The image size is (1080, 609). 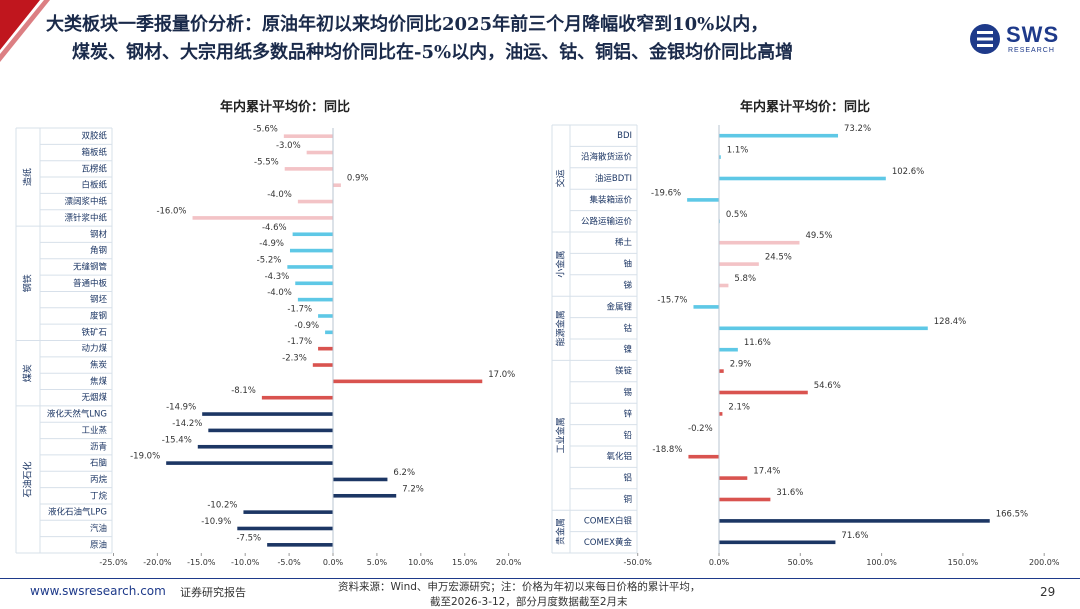 What do you see at coordinates (99, 463) in the screenshot?
I see `category-label: 石脑` at bounding box center [99, 463].